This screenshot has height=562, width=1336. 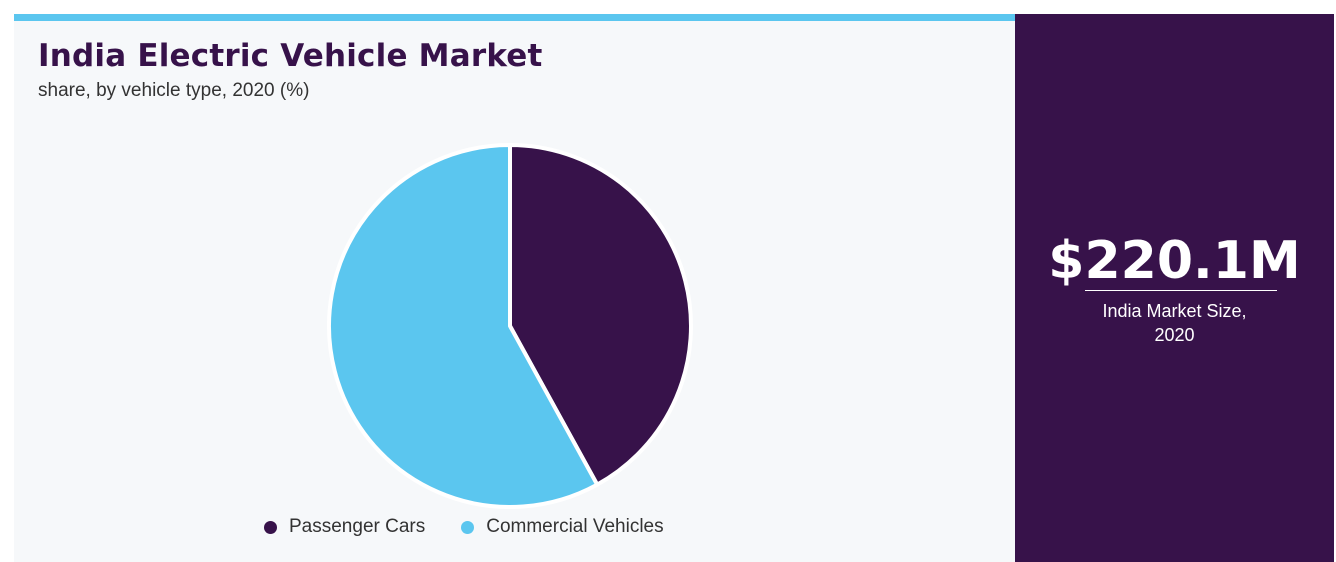 I want to click on market-size-caption-line1: India Market Size,, so click(x=1174, y=311).